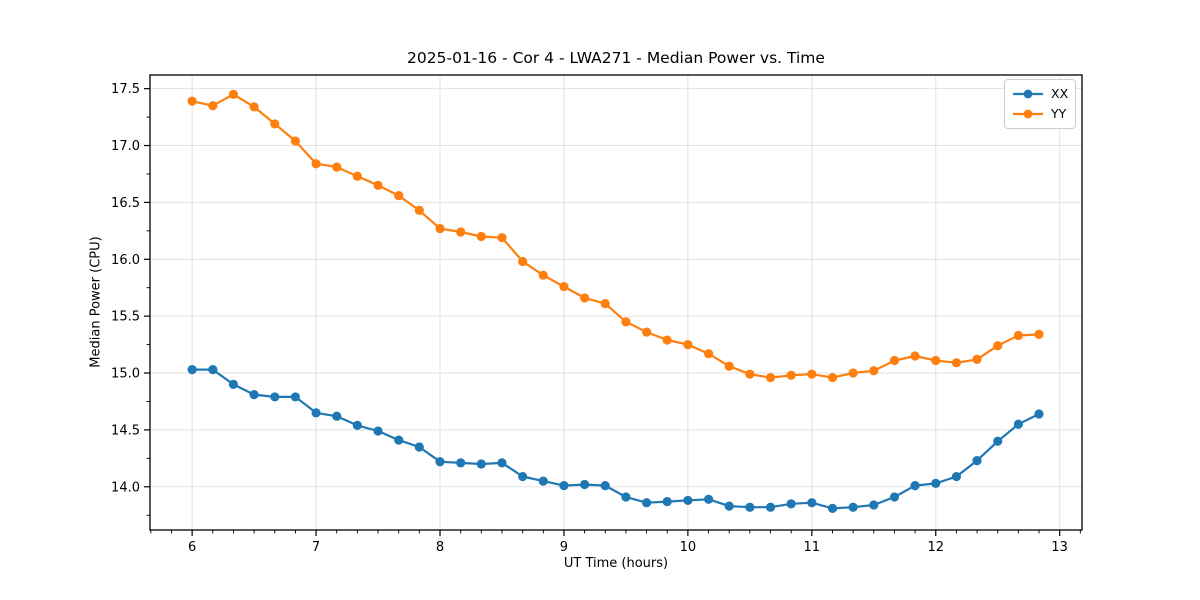  What do you see at coordinates (1028, 94) in the screenshot?
I see `legend-sample-xx` at bounding box center [1028, 94].